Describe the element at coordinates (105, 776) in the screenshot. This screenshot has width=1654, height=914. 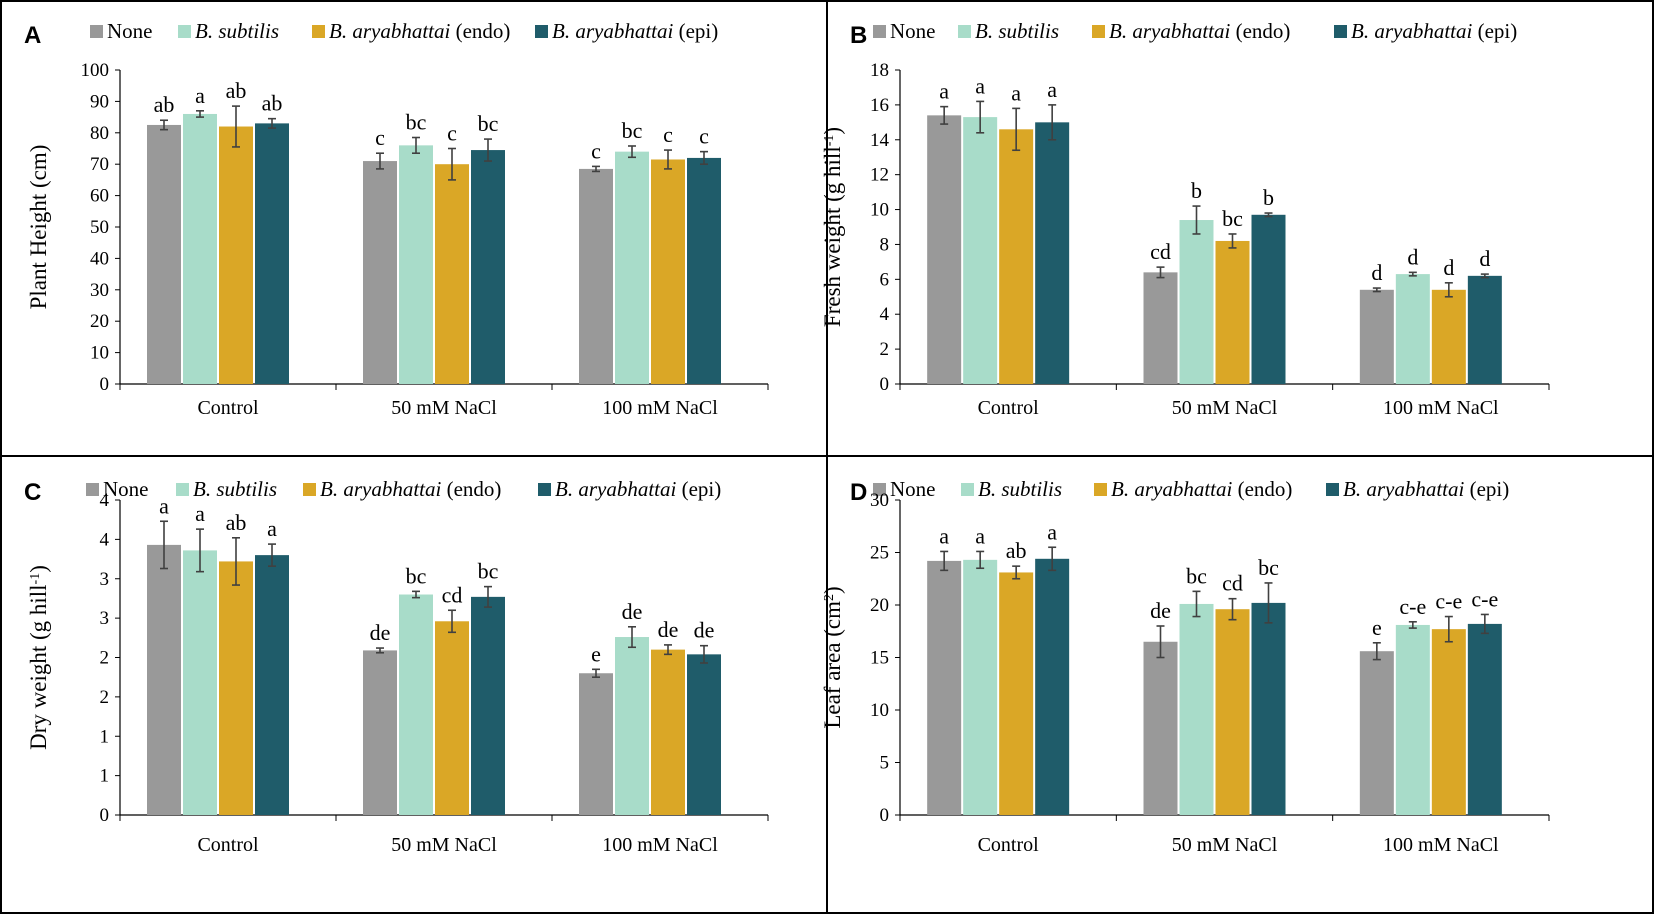
I see `y-tick-label: 1` at that location.